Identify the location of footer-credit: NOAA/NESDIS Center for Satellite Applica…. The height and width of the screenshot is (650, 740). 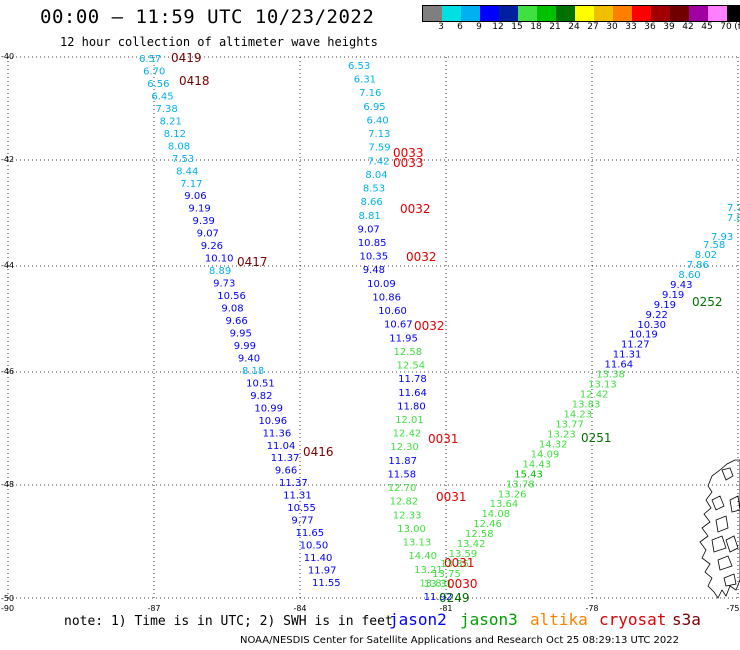
(459, 640).